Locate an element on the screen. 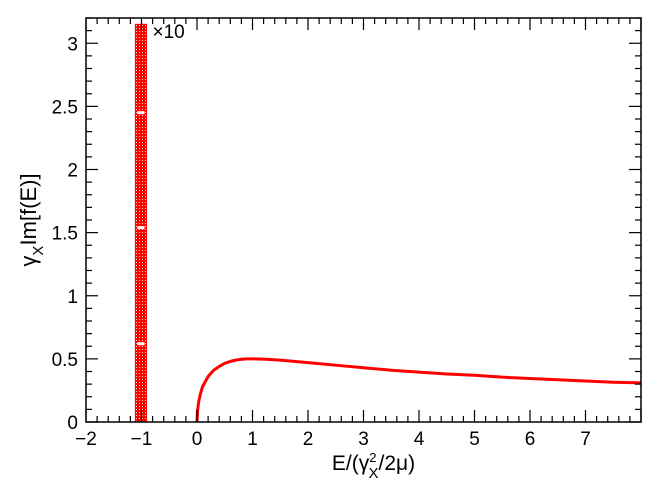  y-tick-label: 1.5 is located at coordinates (65, 234).